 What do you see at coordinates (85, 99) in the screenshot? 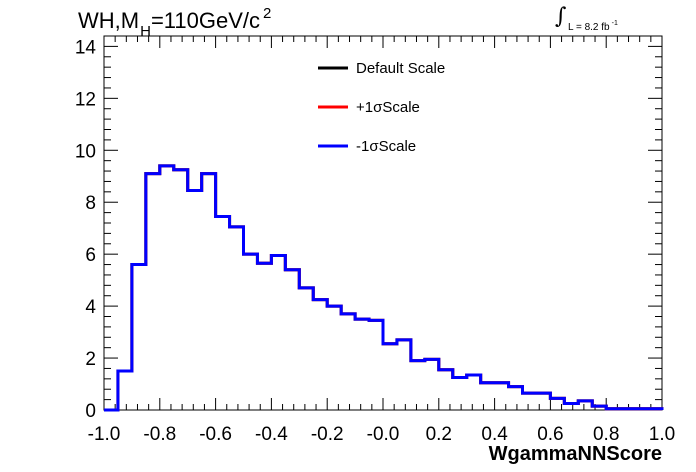
I see `y-tick-label: 12` at bounding box center [85, 99].